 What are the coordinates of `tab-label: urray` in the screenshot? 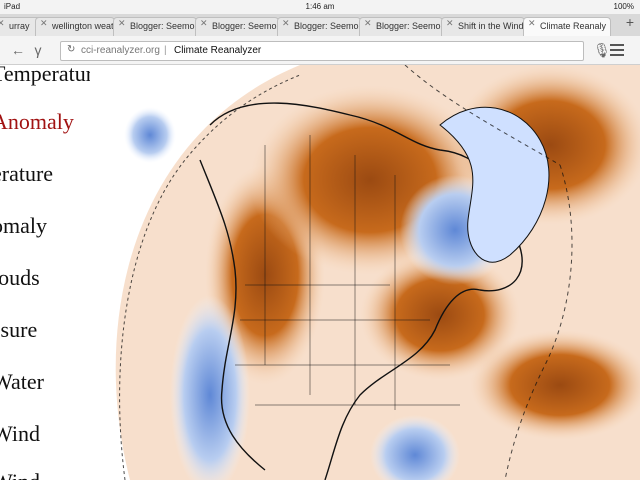 It's located at (19, 26).